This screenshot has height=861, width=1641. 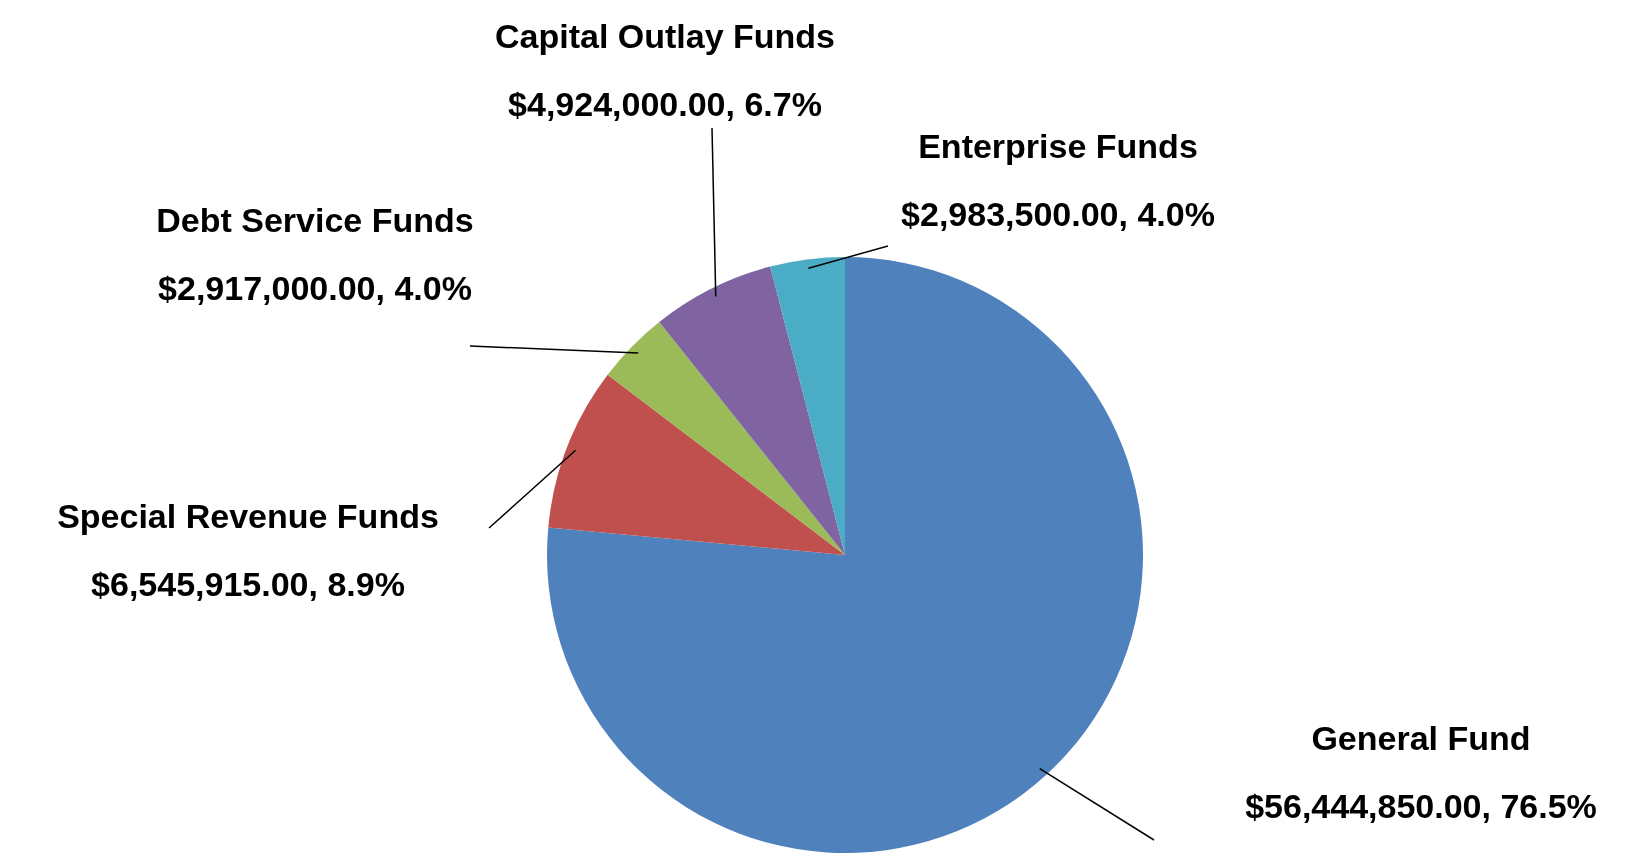 What do you see at coordinates (315, 220) in the screenshot?
I see `slice-label: Debt Service Funds` at bounding box center [315, 220].